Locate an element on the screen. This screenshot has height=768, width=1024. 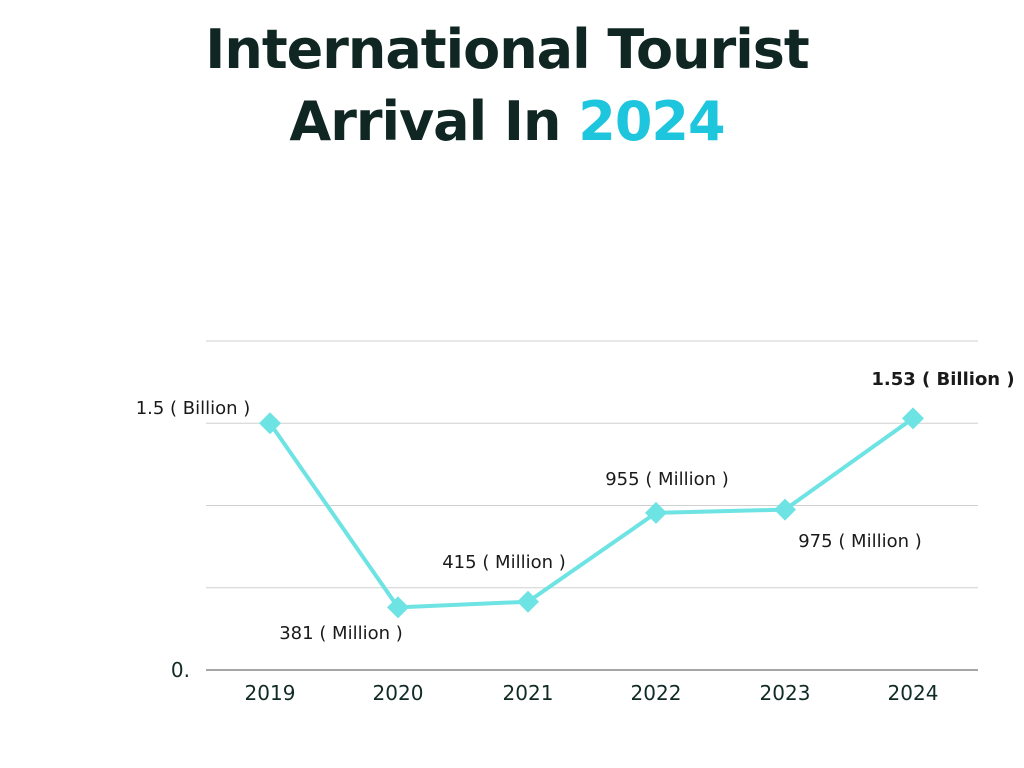
data-label: 955 ( Million ) is located at coordinates (667, 479).